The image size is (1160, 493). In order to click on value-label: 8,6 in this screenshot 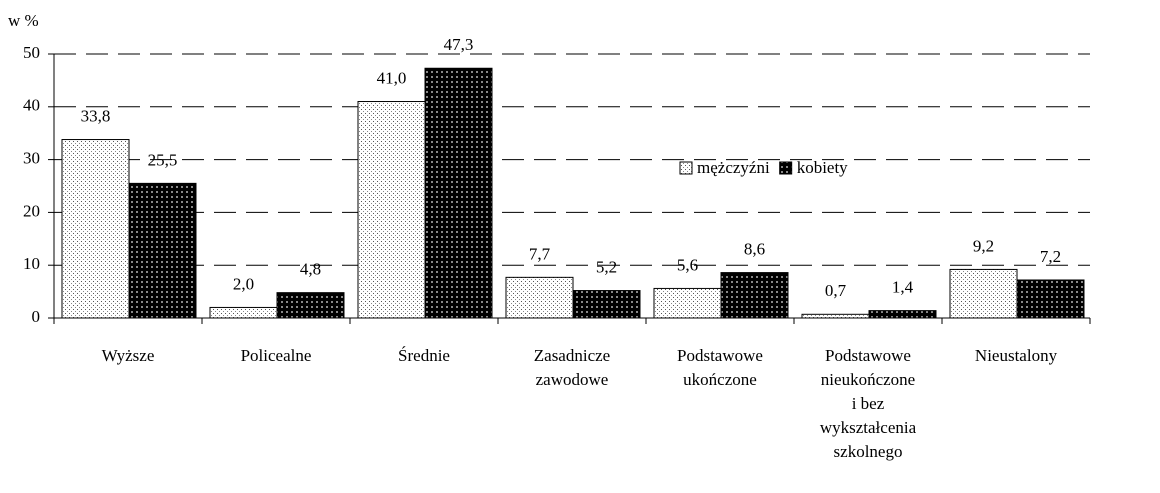, I will do `click(754, 248)`.